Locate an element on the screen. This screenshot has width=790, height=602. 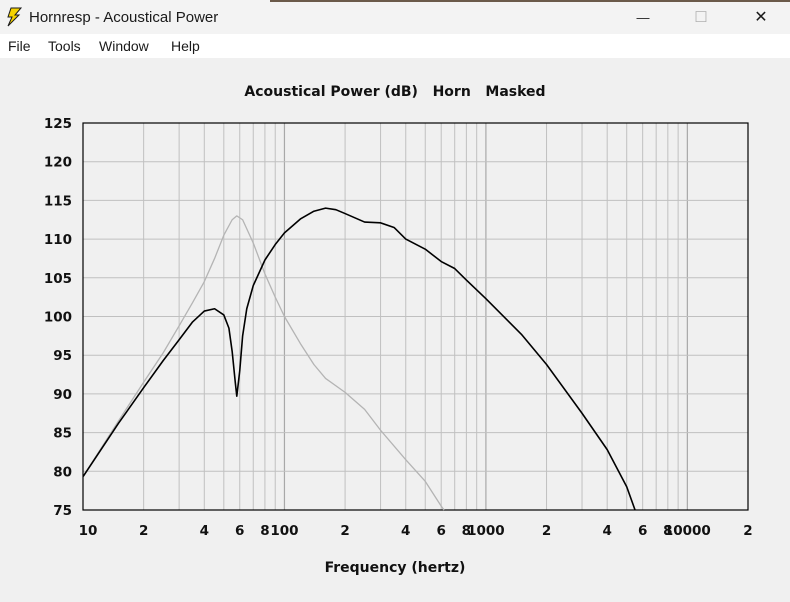
y-axis-ticks: 125 120 115 110 105 100 95 90 85 80 75 is located at coordinates (58, 317).